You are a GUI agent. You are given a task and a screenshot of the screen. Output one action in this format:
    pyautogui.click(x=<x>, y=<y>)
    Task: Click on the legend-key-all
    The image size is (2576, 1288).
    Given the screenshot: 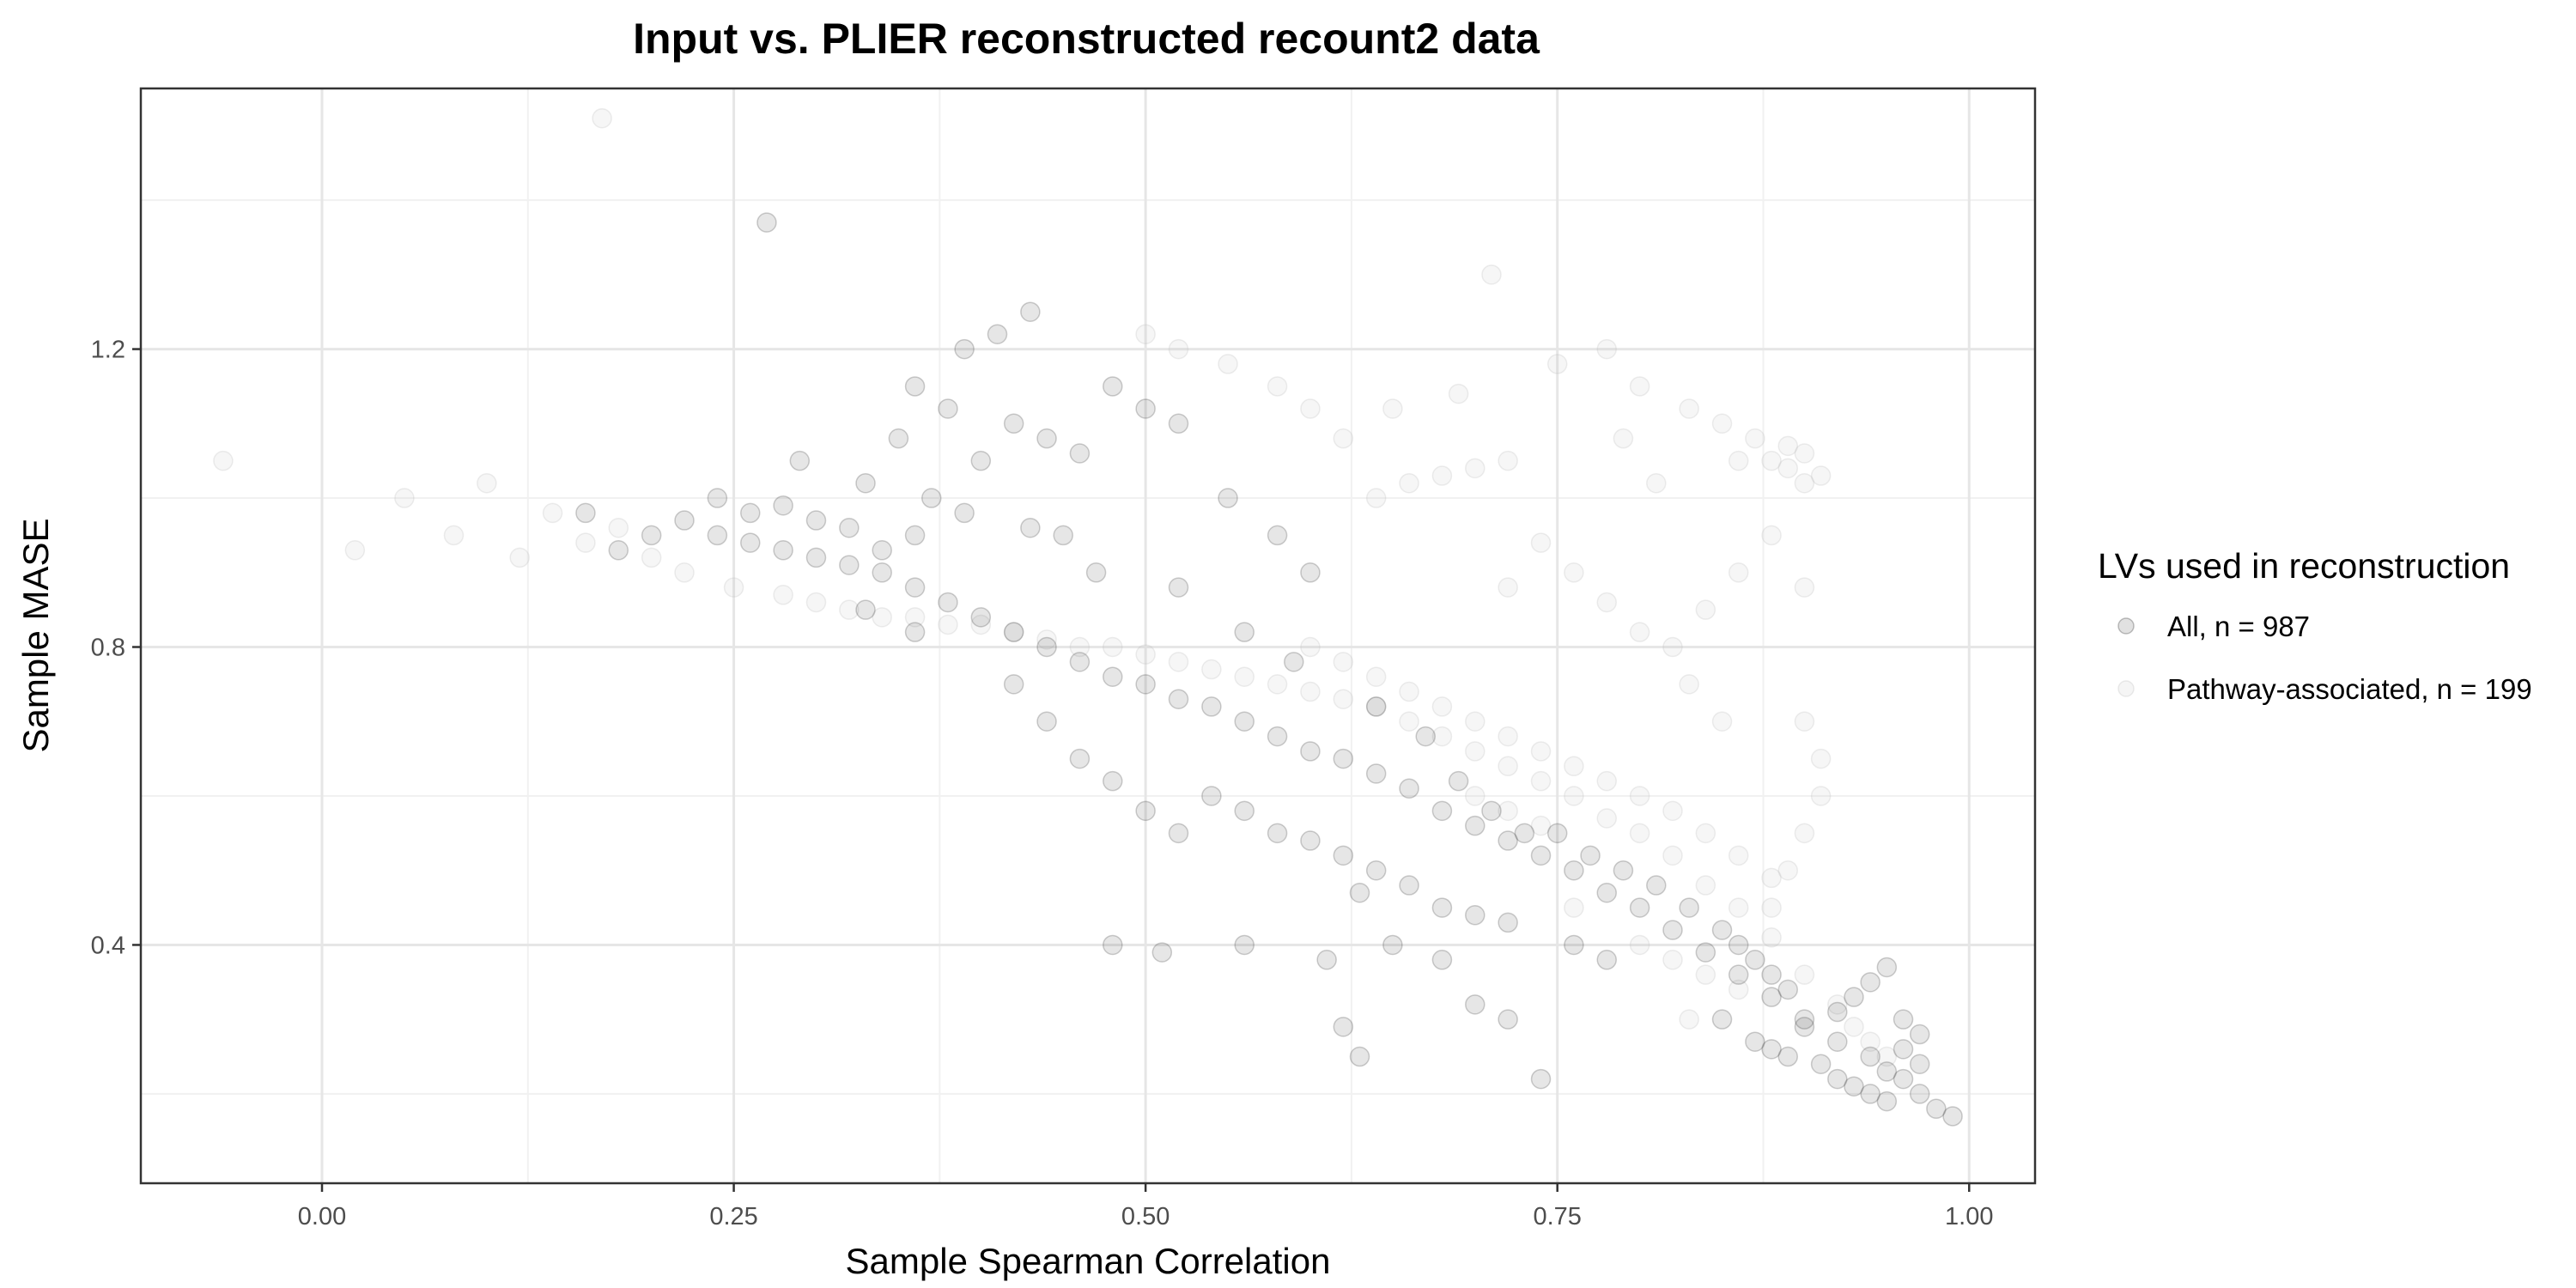 What is the action you would take?
    pyautogui.click(x=2126, y=626)
    